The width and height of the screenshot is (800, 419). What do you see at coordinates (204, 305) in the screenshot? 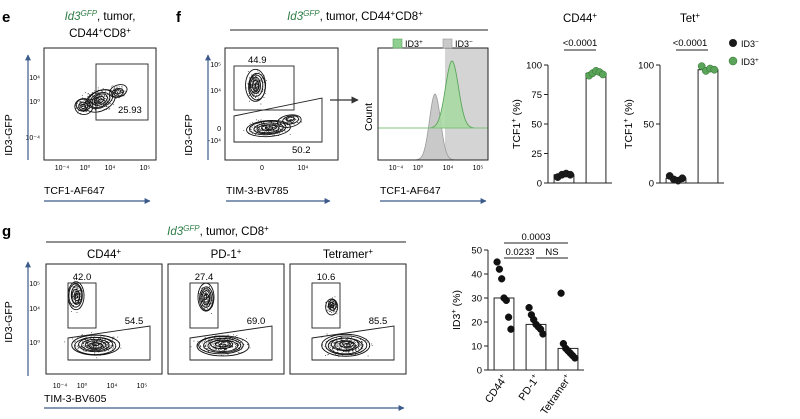
I see `gate-top` at bounding box center [204, 305].